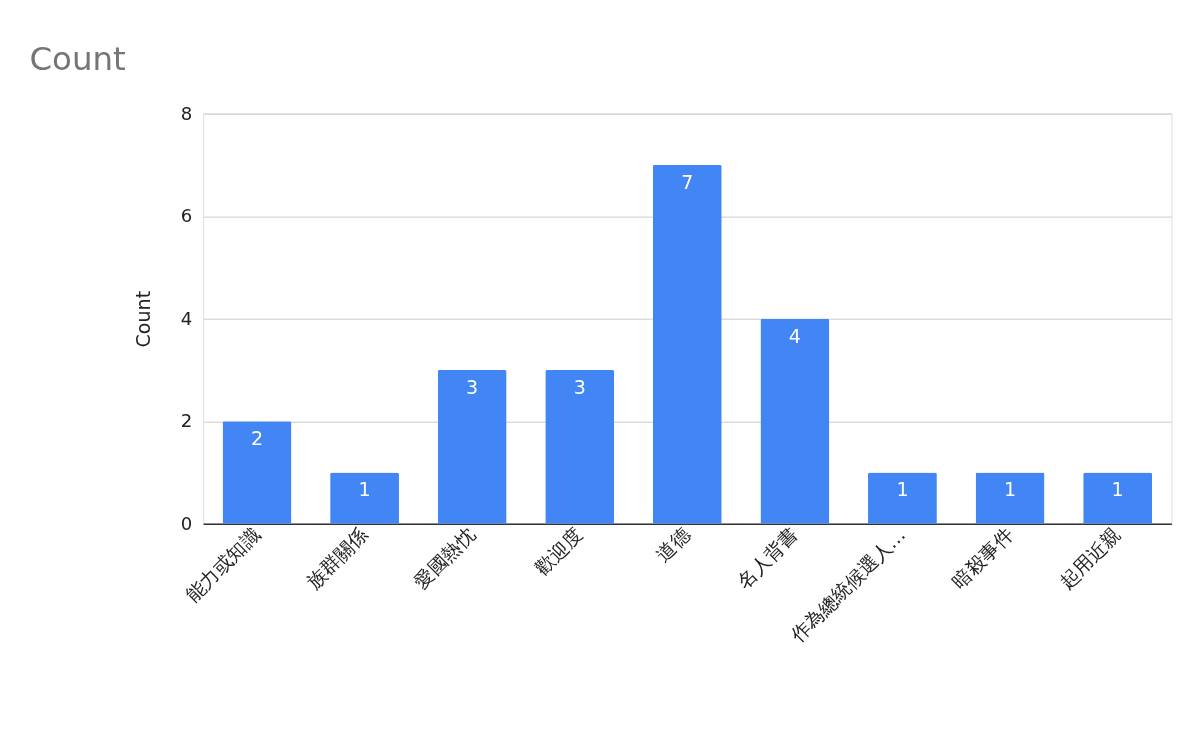 This screenshot has width=1200, height=742. Describe the element at coordinates (794, 335) in the screenshot. I see `data-label: 4` at that location.